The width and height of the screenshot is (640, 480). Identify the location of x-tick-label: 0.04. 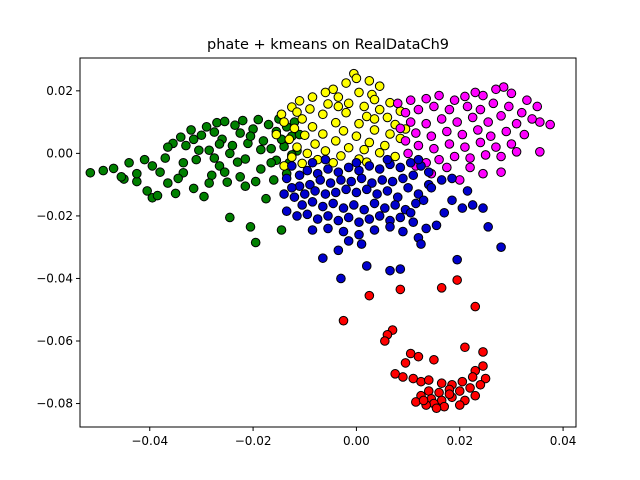
(563, 441).